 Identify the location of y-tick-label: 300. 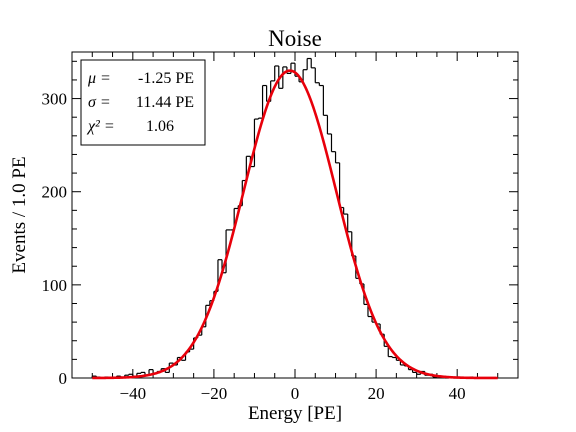
(55, 99).